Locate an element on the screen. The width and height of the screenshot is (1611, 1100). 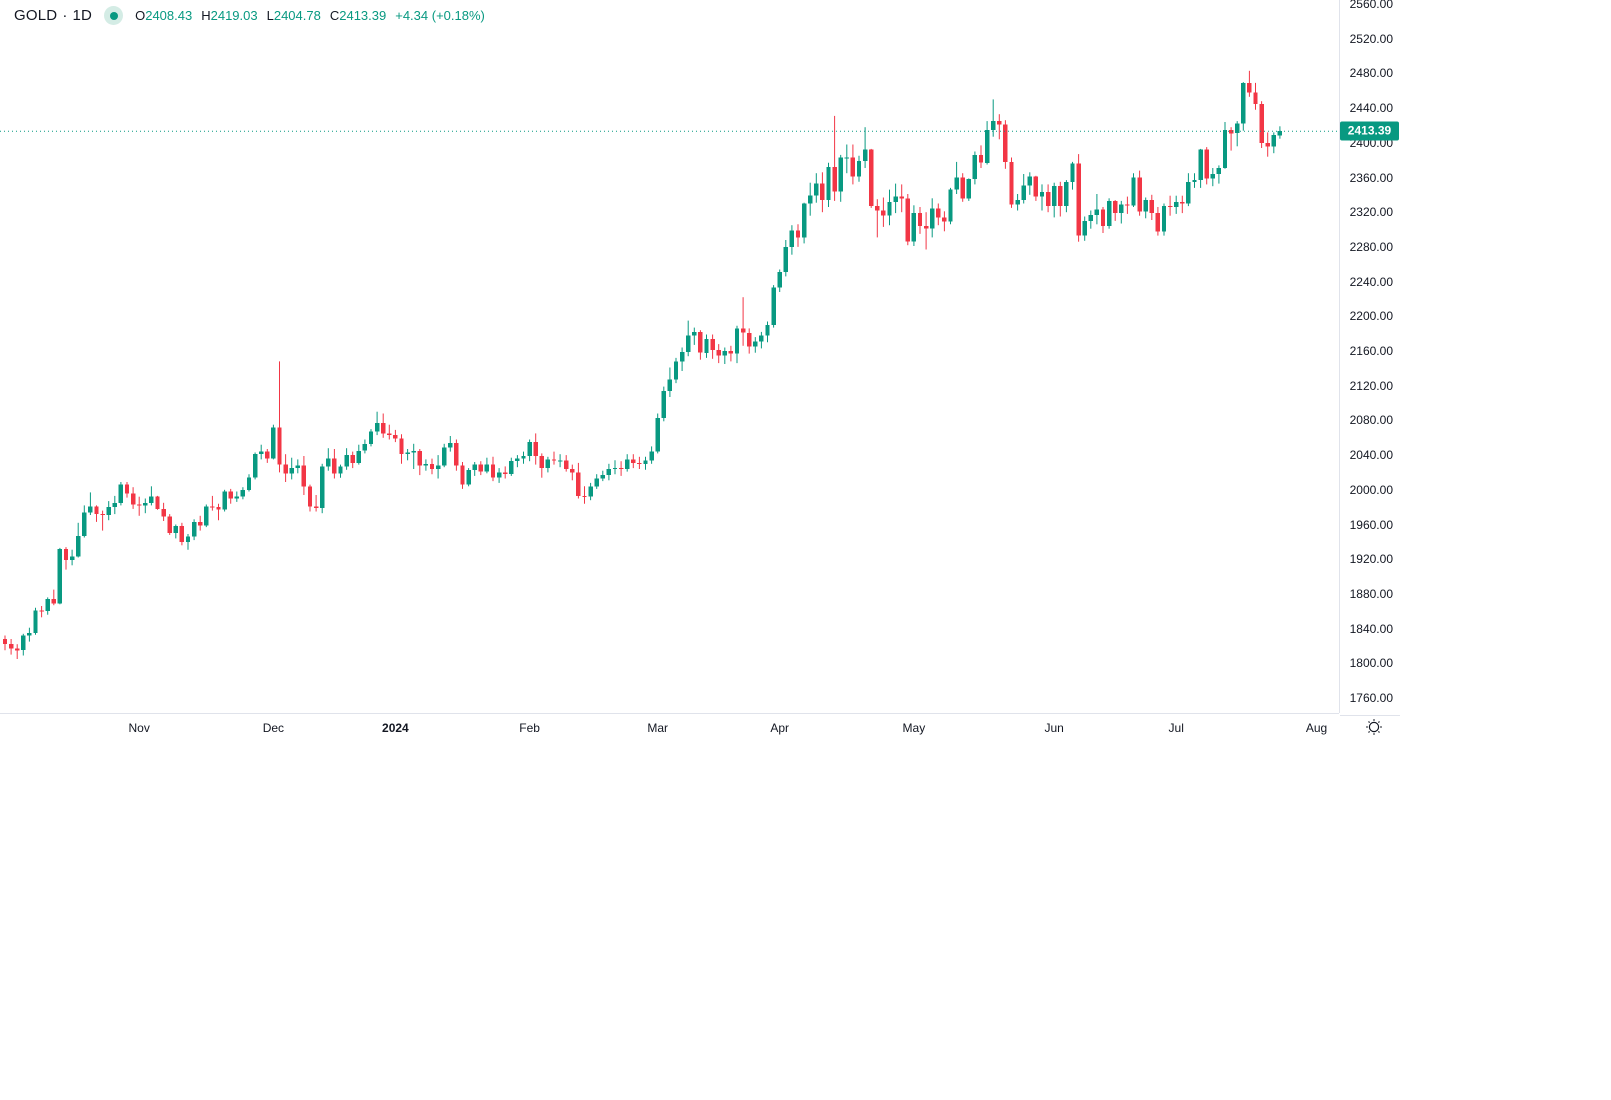
time-tick-label: Jun is located at coordinates (1054, 727).